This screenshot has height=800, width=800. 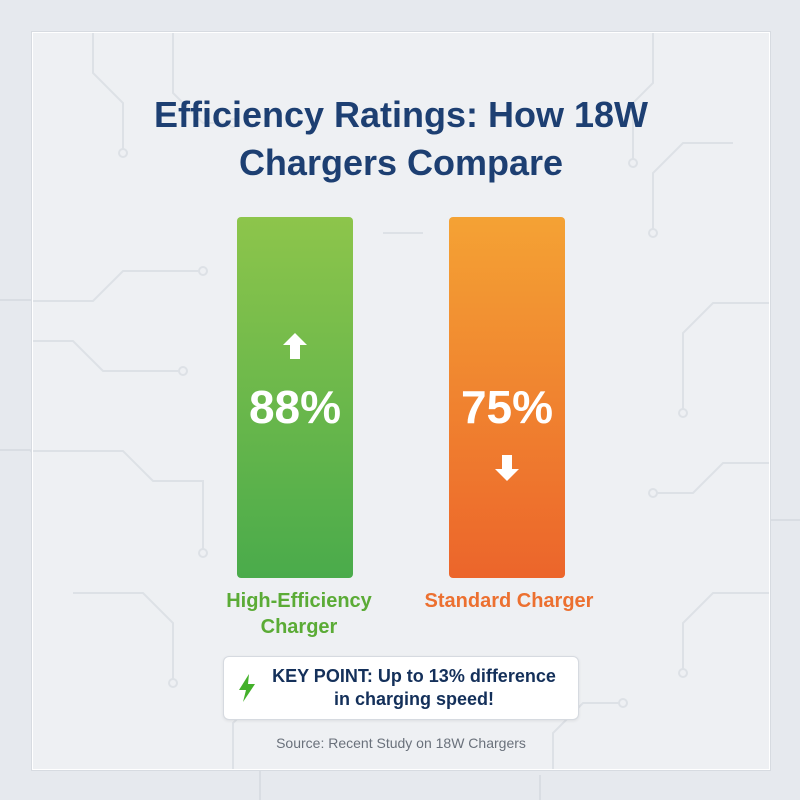 I want to click on key-point-line-2: in charging speed!, so click(x=414, y=699).